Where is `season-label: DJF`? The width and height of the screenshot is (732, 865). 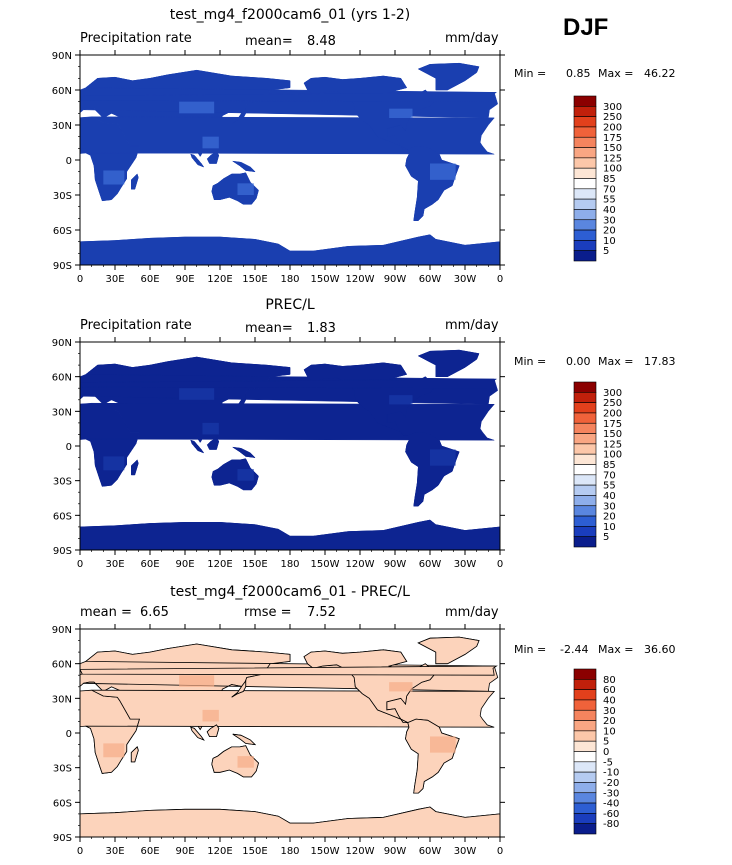
season-label: DJF is located at coordinates (586, 27).